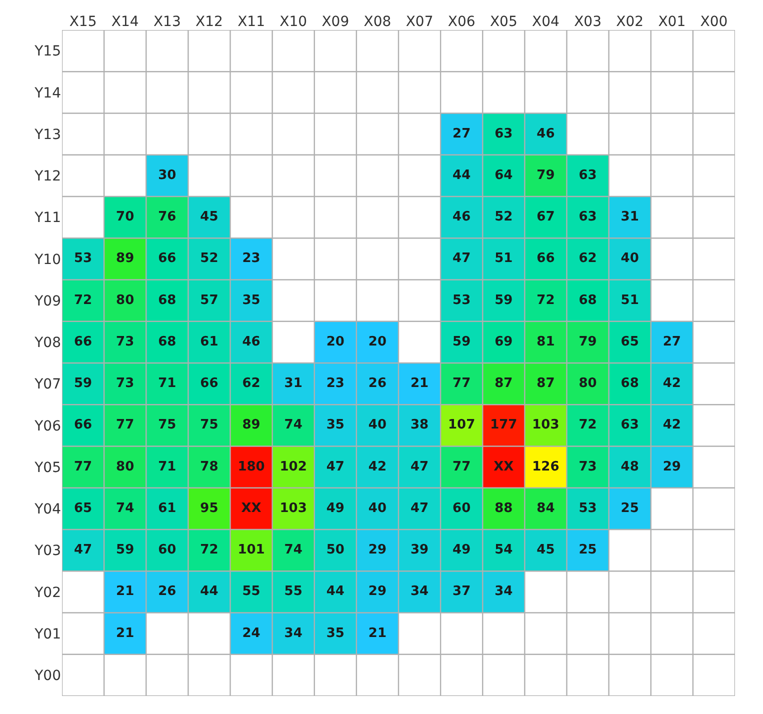 The image size is (763, 714). I want to click on x-tick-label: X13, so click(167, 22).